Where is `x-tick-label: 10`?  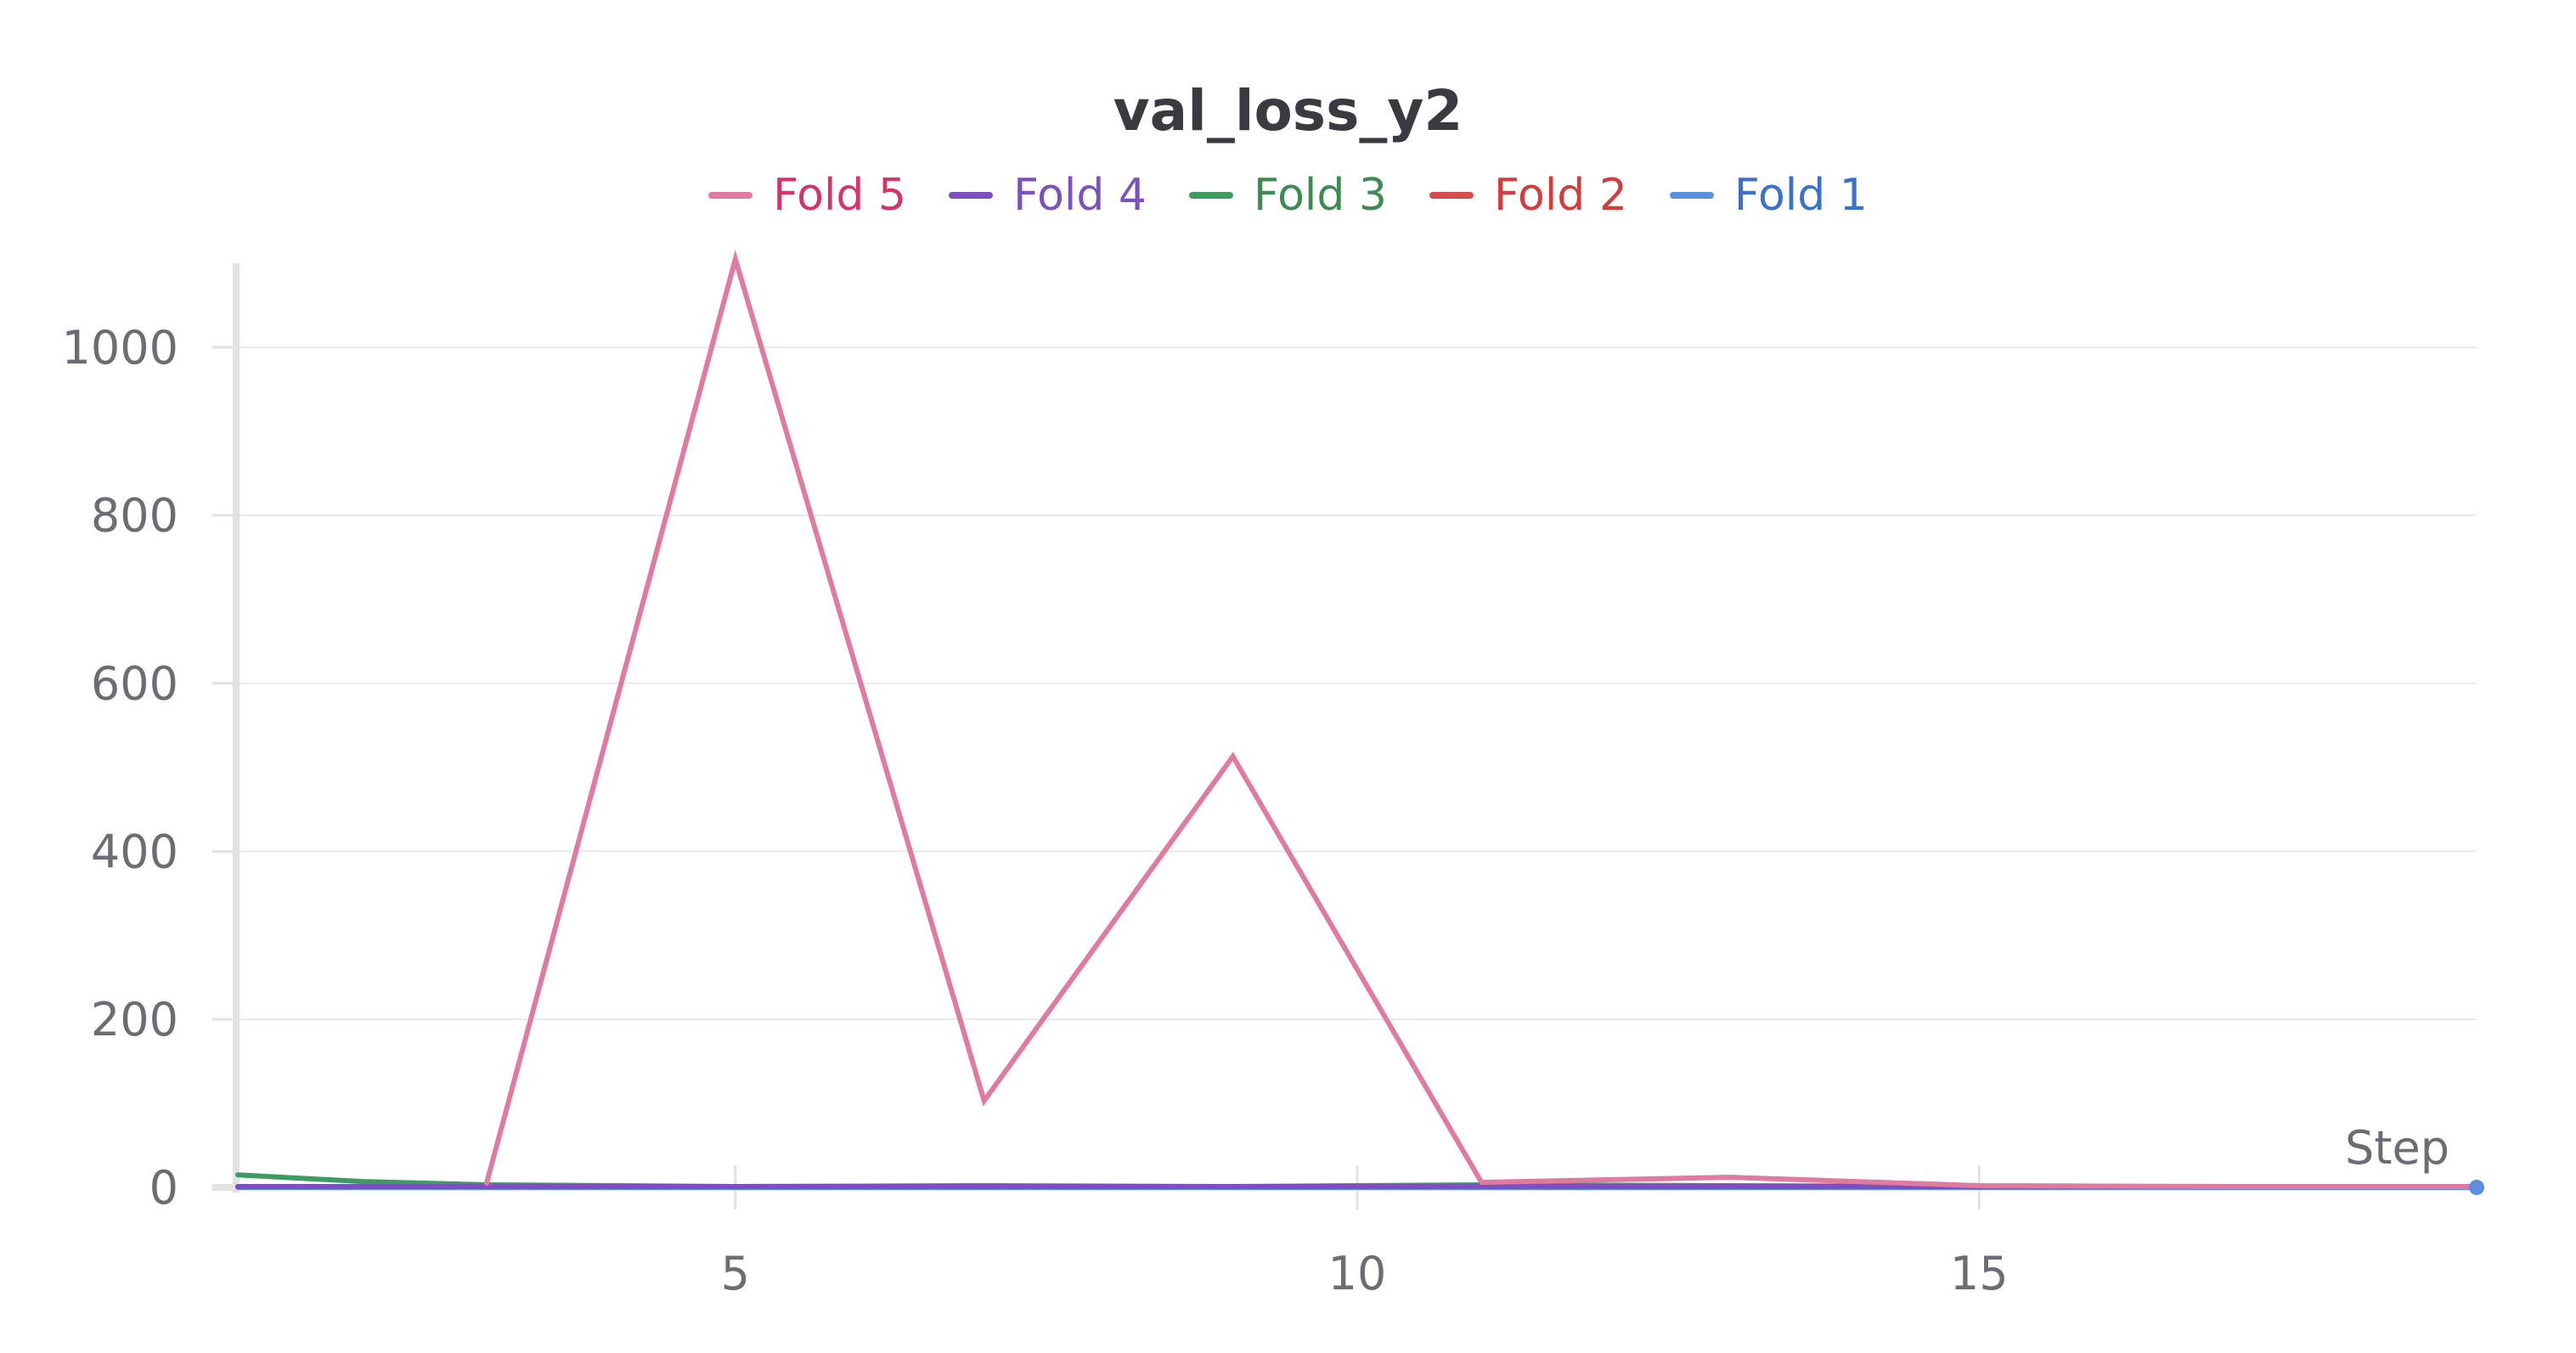 x-tick-label: 10 is located at coordinates (1357, 1273).